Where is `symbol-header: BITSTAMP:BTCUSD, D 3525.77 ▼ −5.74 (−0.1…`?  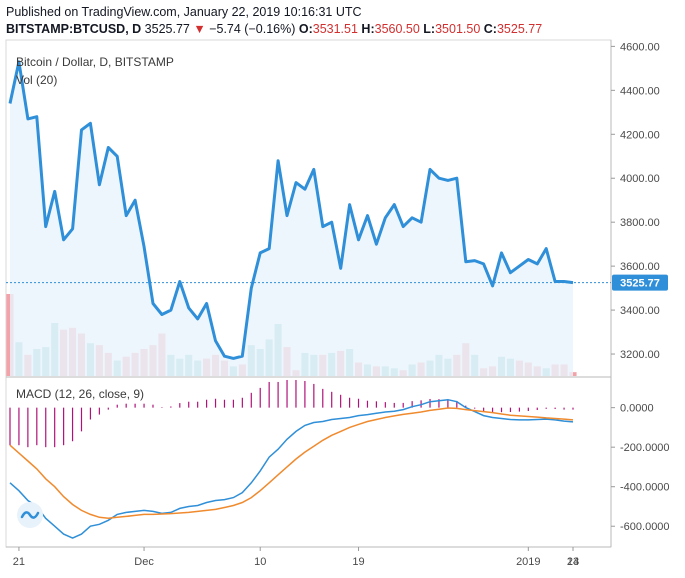 symbol-header: BITSTAMP:BTCUSD, D 3525.77 ▼ −5.74 (−0.1… is located at coordinates (274, 29).